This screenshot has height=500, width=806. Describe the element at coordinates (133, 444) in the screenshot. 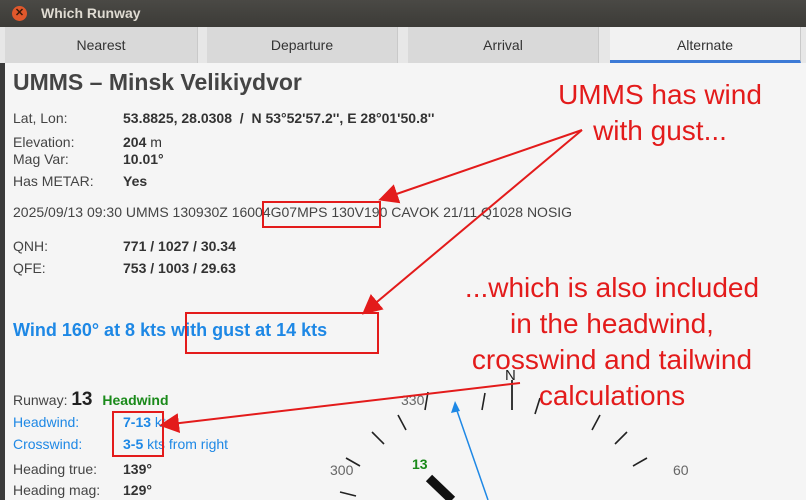

I see `crosswind-value: 3-5` at that location.